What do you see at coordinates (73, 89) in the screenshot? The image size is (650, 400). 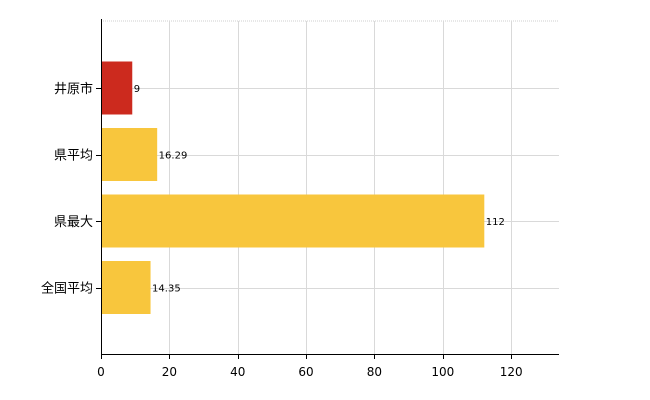 I see `category-label: 井原市` at bounding box center [73, 89].